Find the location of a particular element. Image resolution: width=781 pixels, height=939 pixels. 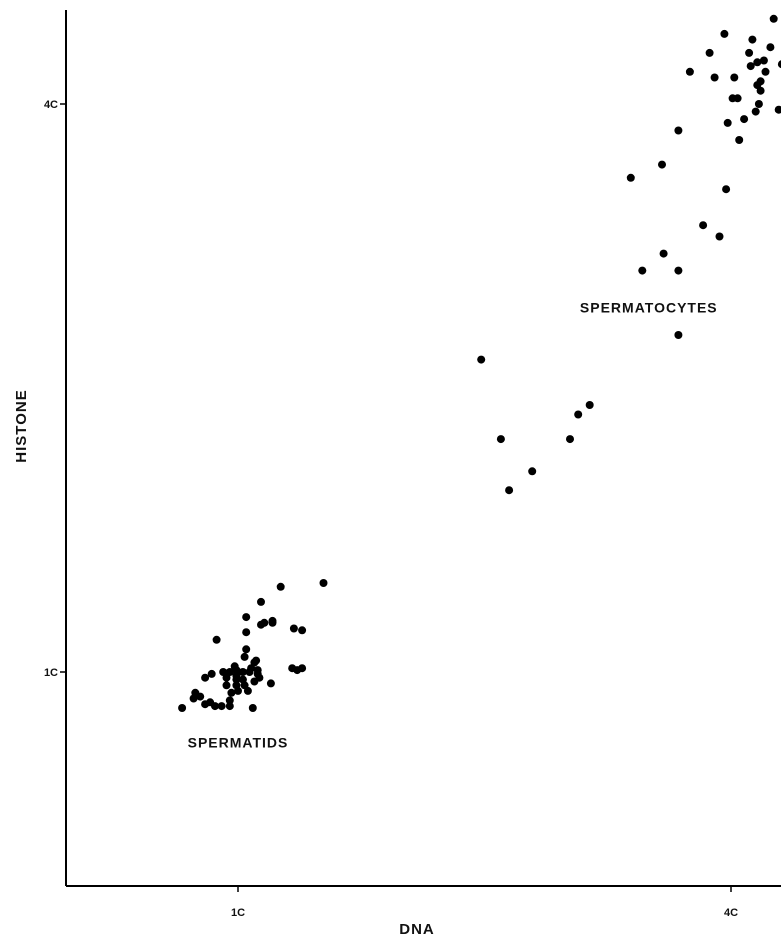

x-tick-label-1: 4C is located at coordinates (731, 913).